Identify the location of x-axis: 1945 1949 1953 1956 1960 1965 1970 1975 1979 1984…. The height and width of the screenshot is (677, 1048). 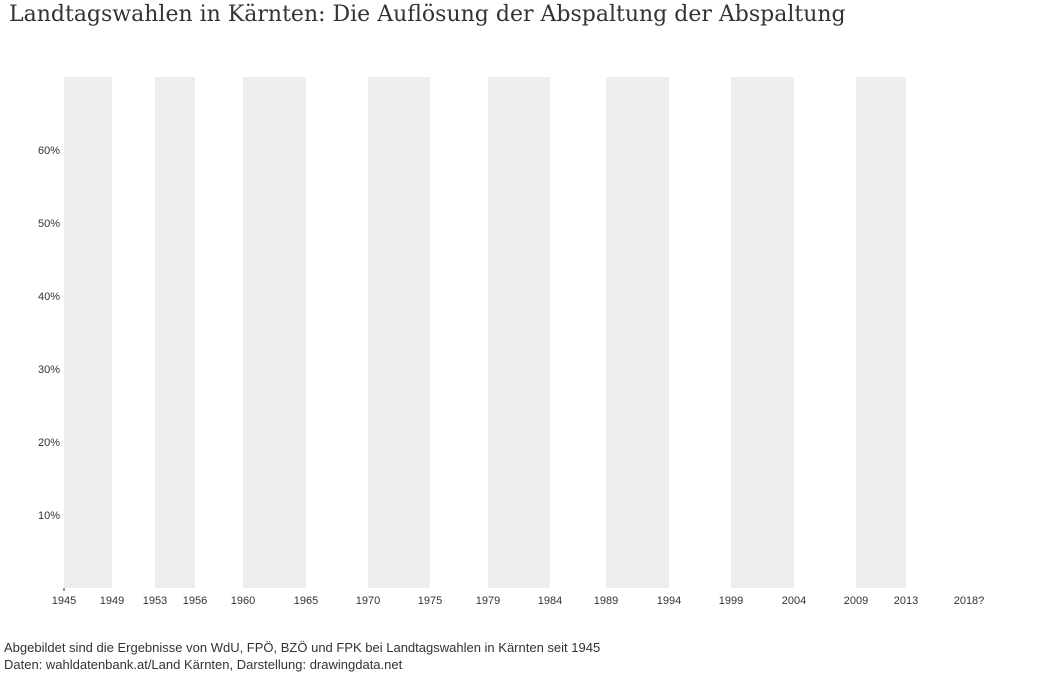
(518, 597).